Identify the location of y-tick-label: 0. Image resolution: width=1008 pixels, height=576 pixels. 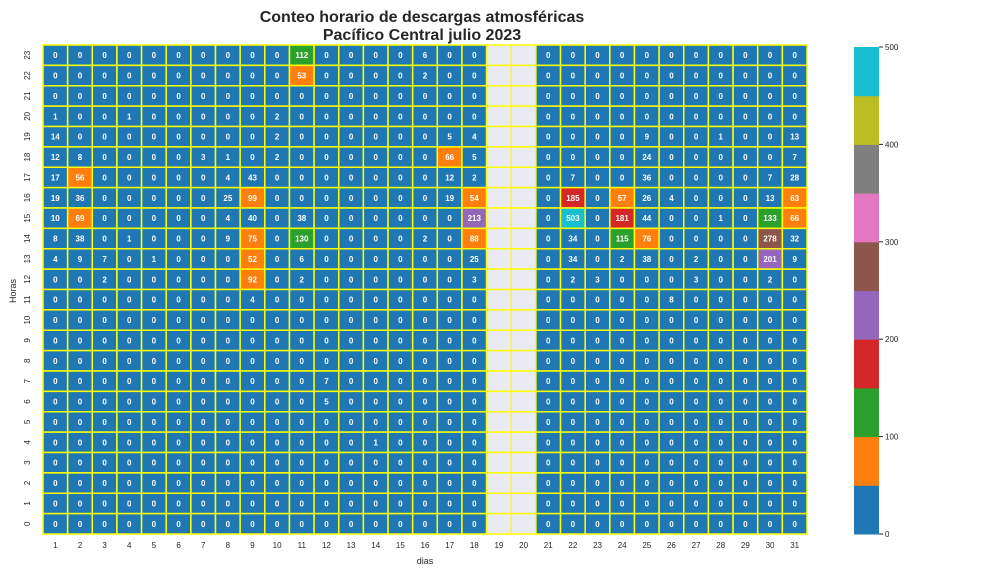
(27, 523).